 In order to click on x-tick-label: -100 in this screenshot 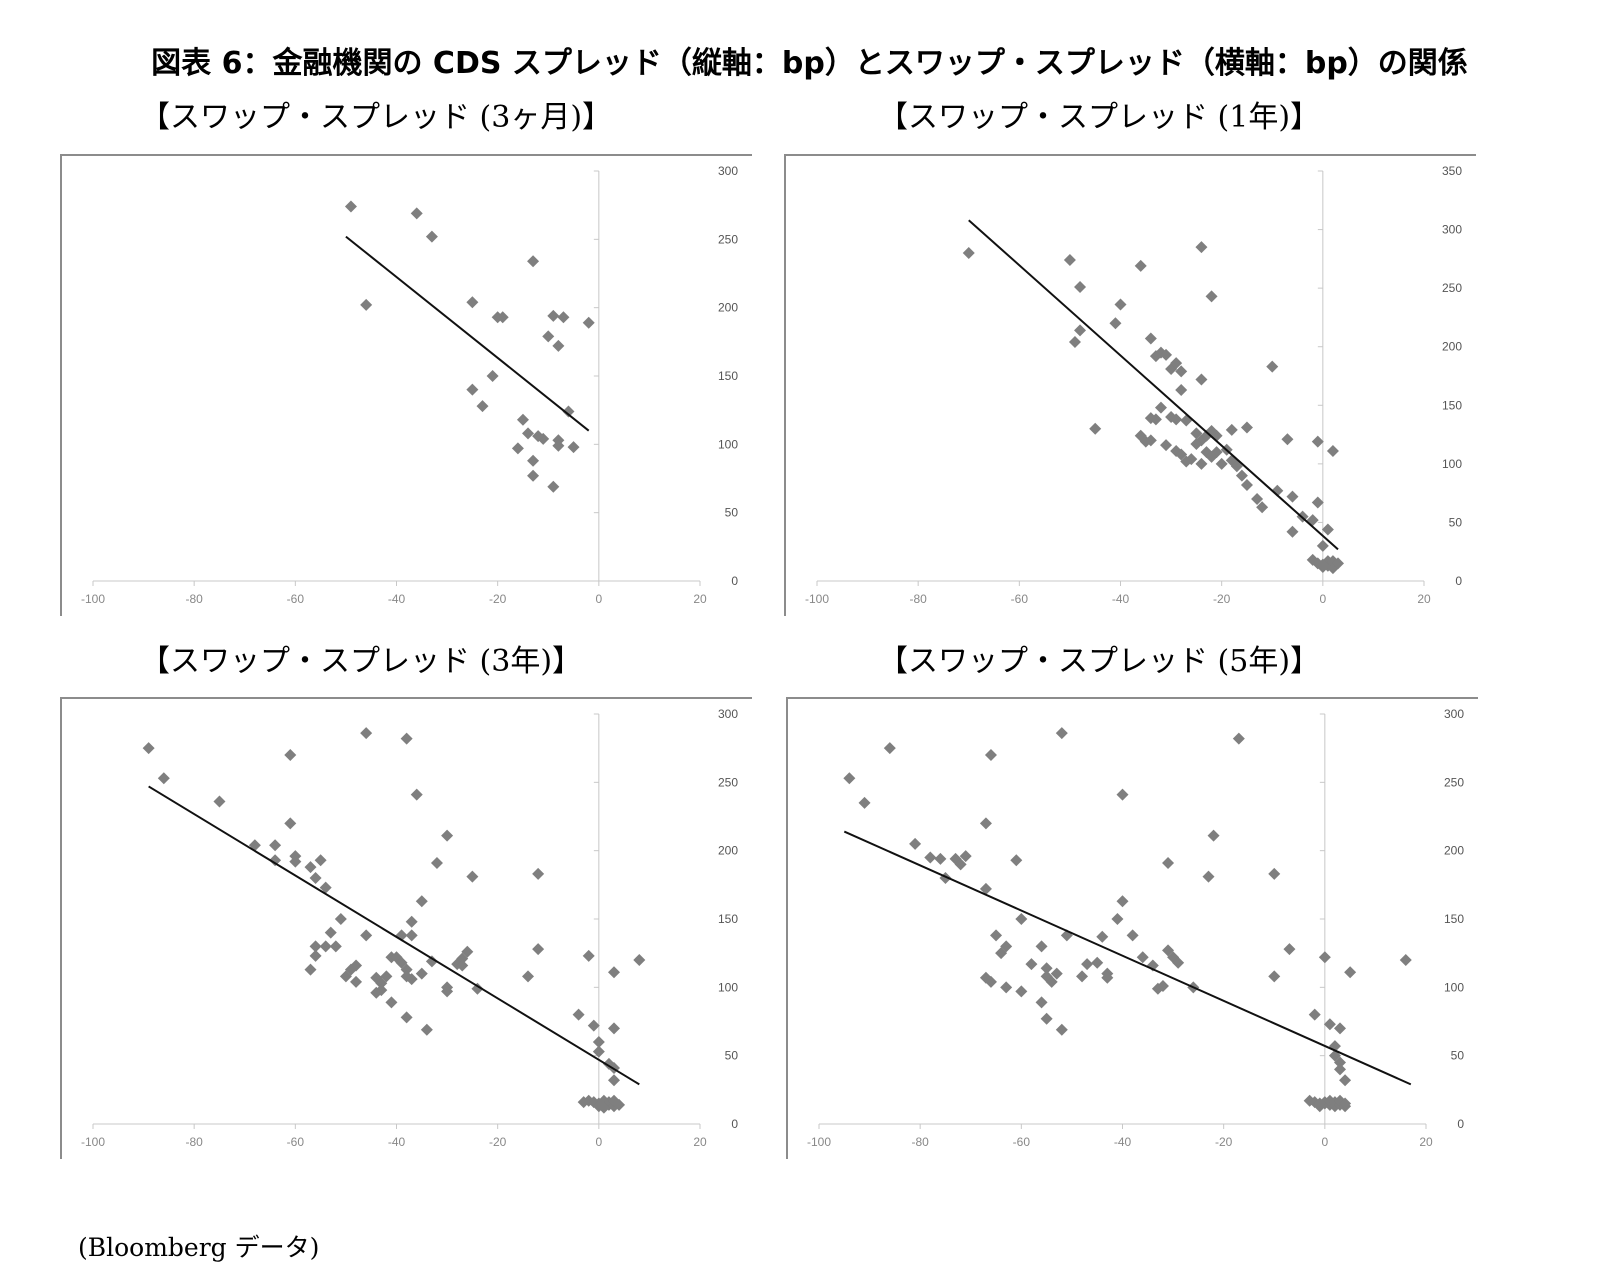, I will do `click(817, 599)`.